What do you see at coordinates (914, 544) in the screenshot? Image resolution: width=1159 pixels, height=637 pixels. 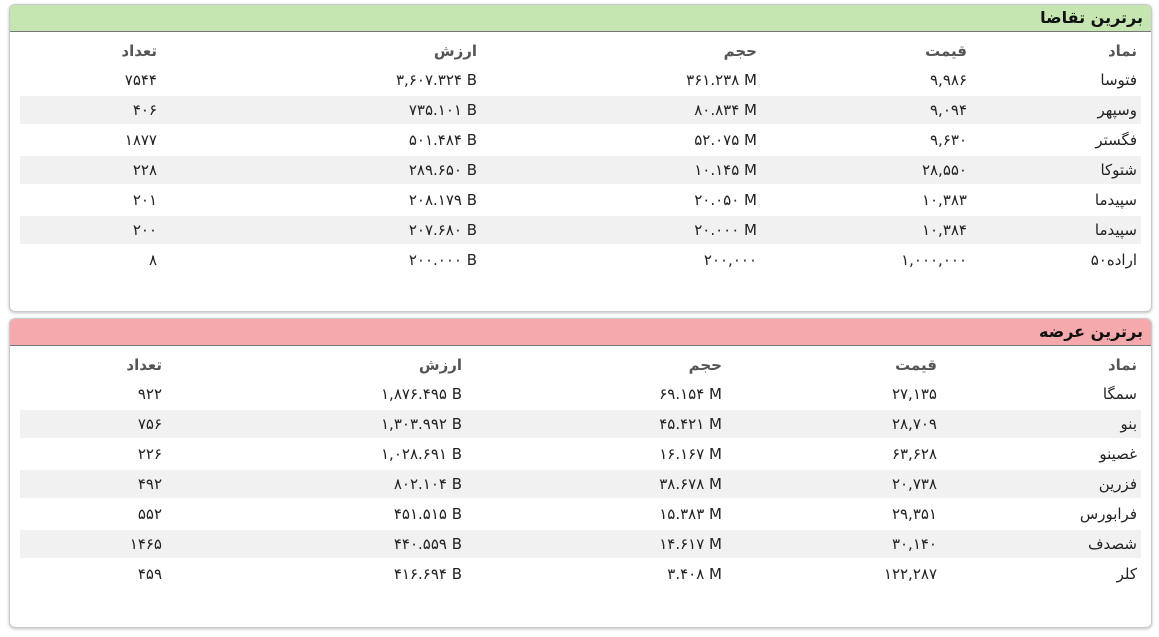 I see `cell-value: ۳۰,۱۴۰` at bounding box center [914, 544].